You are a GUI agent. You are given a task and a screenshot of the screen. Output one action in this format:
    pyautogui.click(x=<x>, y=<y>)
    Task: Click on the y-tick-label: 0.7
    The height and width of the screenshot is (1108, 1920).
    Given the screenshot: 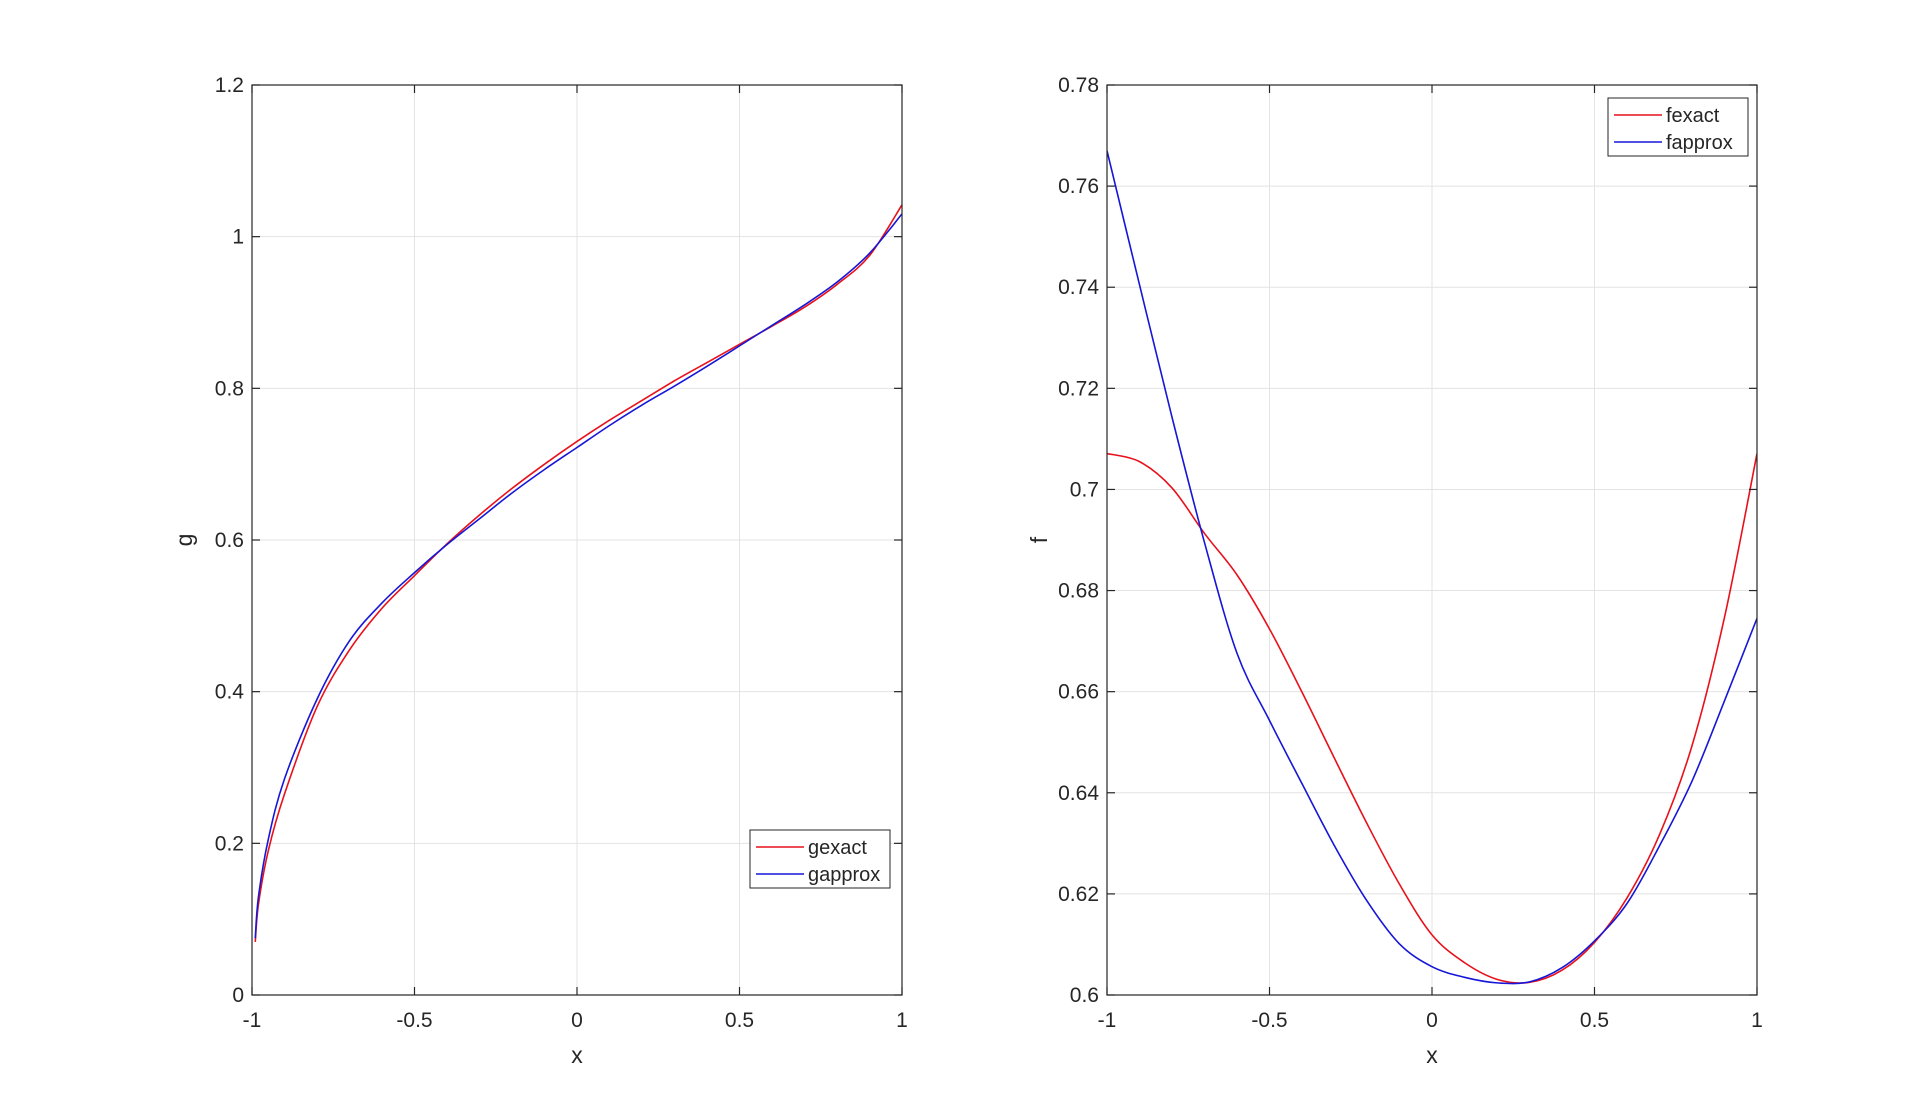 What is the action you would take?
    pyautogui.click(x=1084, y=489)
    